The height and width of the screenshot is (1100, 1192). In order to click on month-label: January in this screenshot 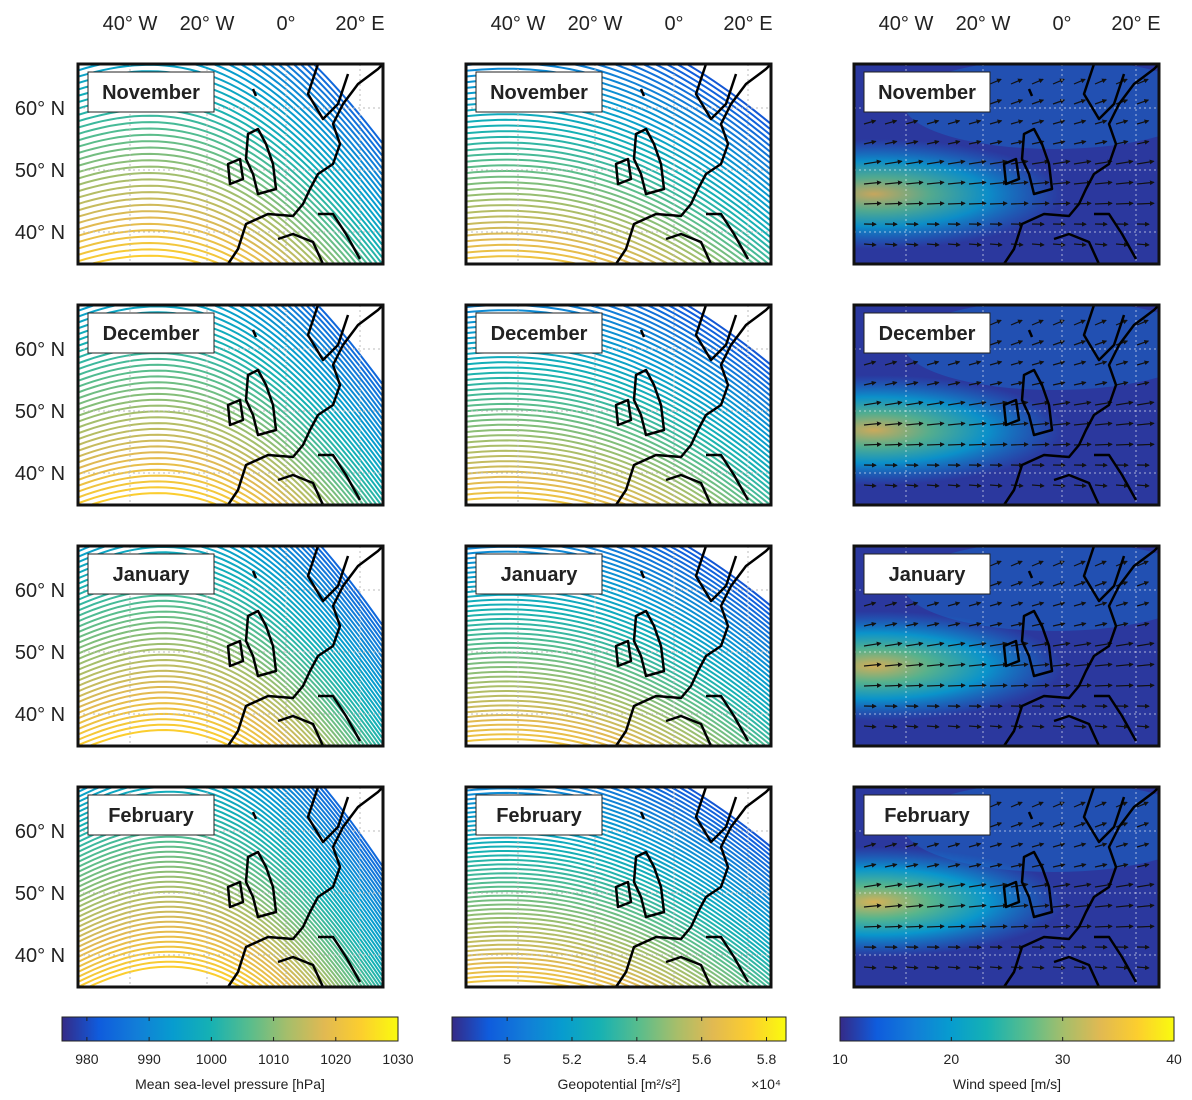, I will do `click(152, 575)`.